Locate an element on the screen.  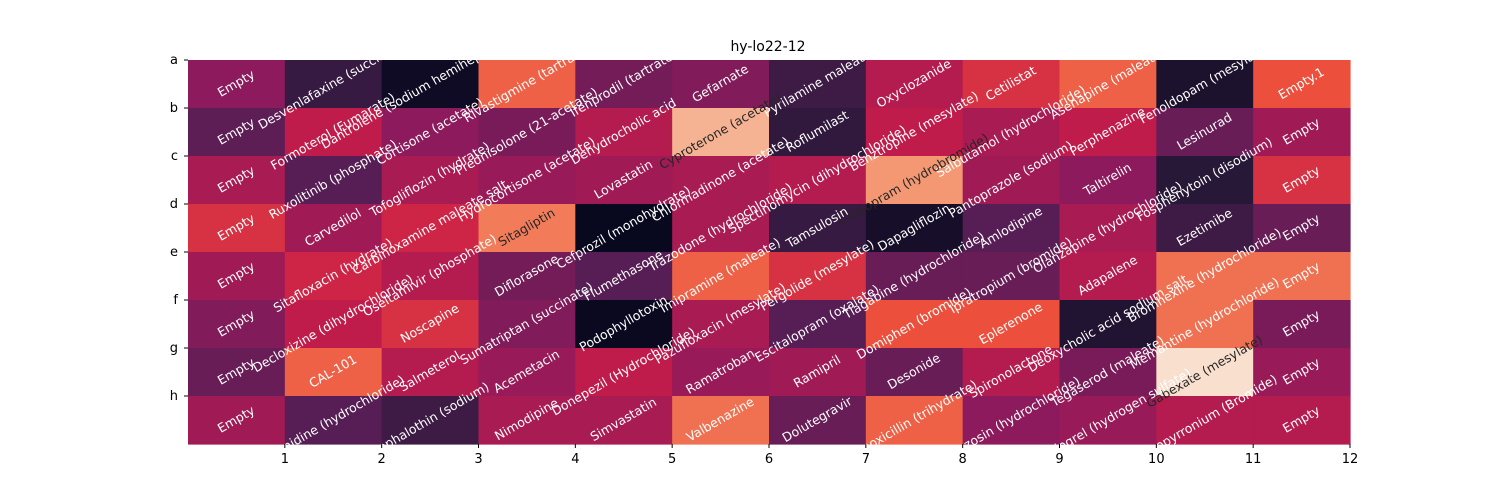
x-tick-label: 5 is located at coordinates (672, 459).